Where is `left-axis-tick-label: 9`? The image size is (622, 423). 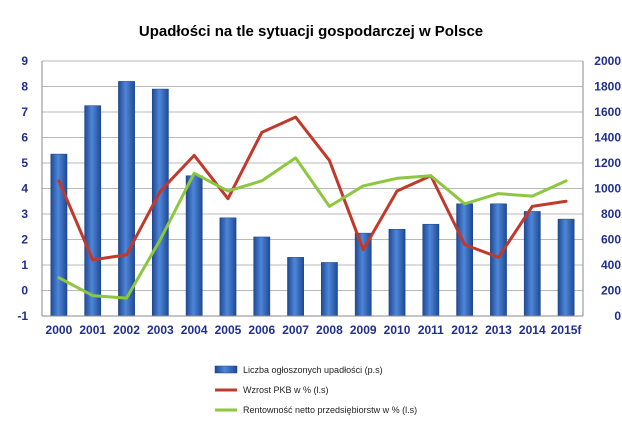 left-axis-tick-label: 9 is located at coordinates (24, 61).